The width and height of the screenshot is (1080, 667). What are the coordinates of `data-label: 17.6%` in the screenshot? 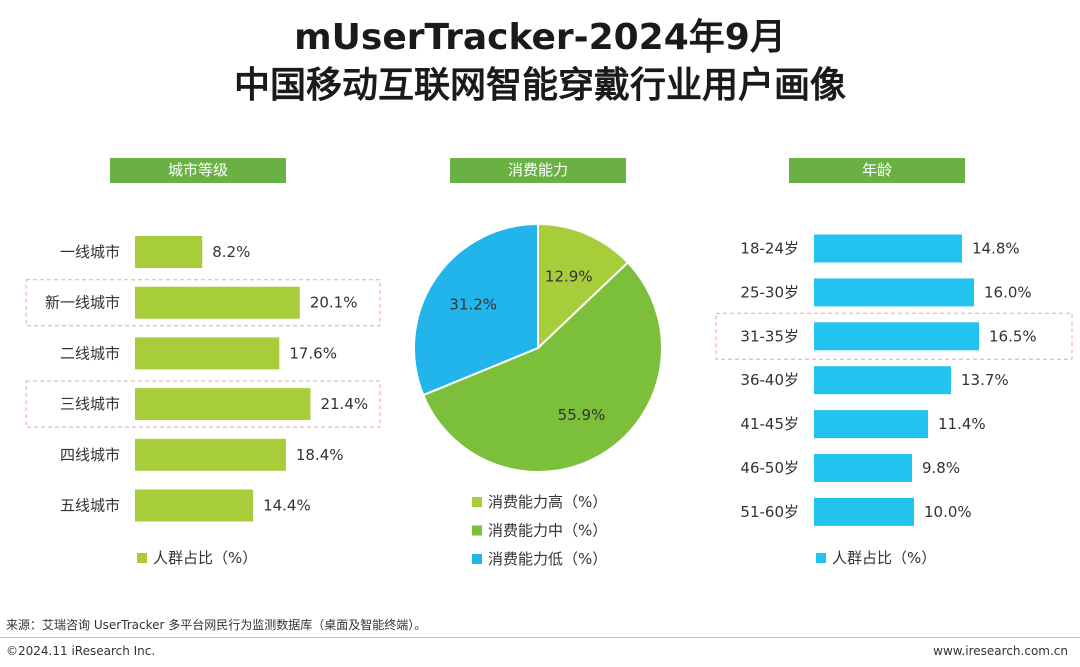 It's located at (313, 353).